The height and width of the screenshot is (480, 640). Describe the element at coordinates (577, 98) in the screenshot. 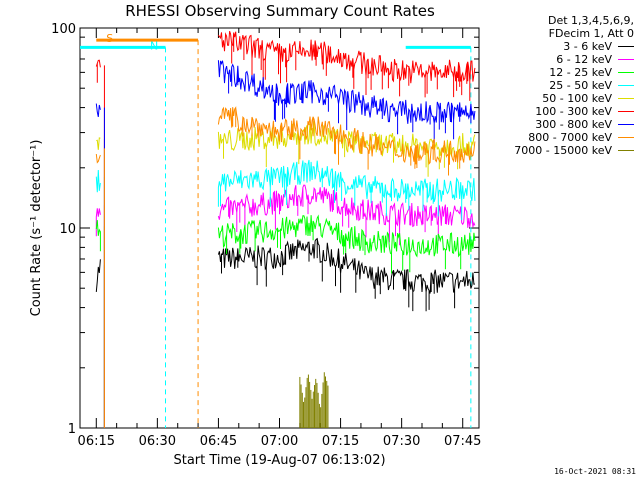

I see `legend-item-label: 50 - 100 keV` at that location.